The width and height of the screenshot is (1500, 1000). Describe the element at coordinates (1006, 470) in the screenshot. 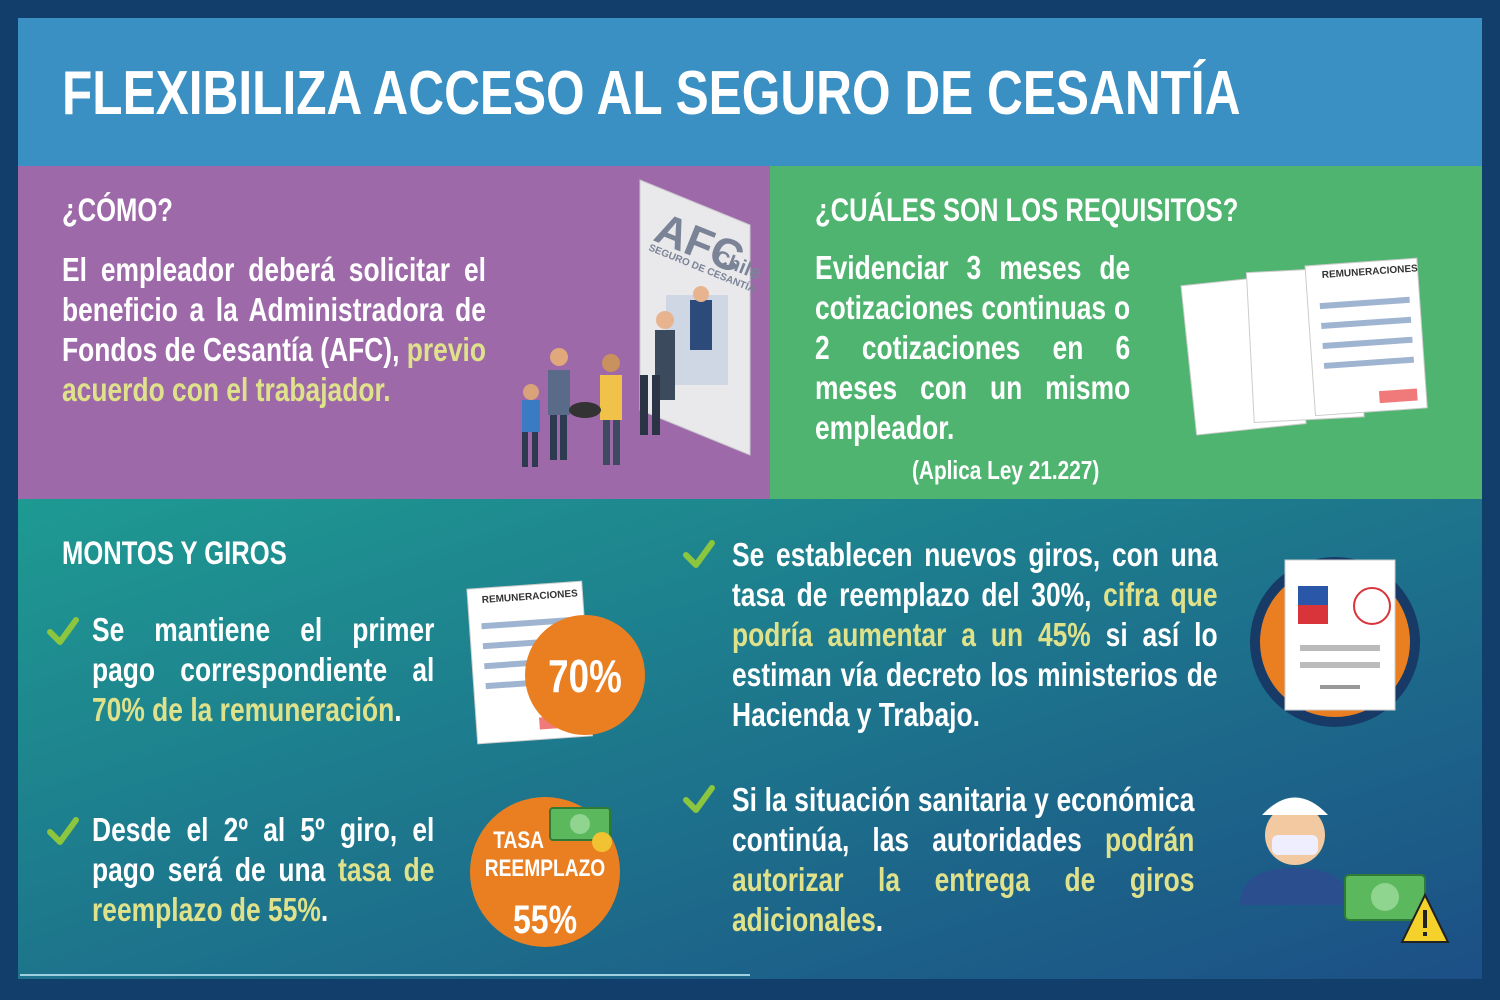

I see `note: (Aplica Ley 21.227)` at that location.